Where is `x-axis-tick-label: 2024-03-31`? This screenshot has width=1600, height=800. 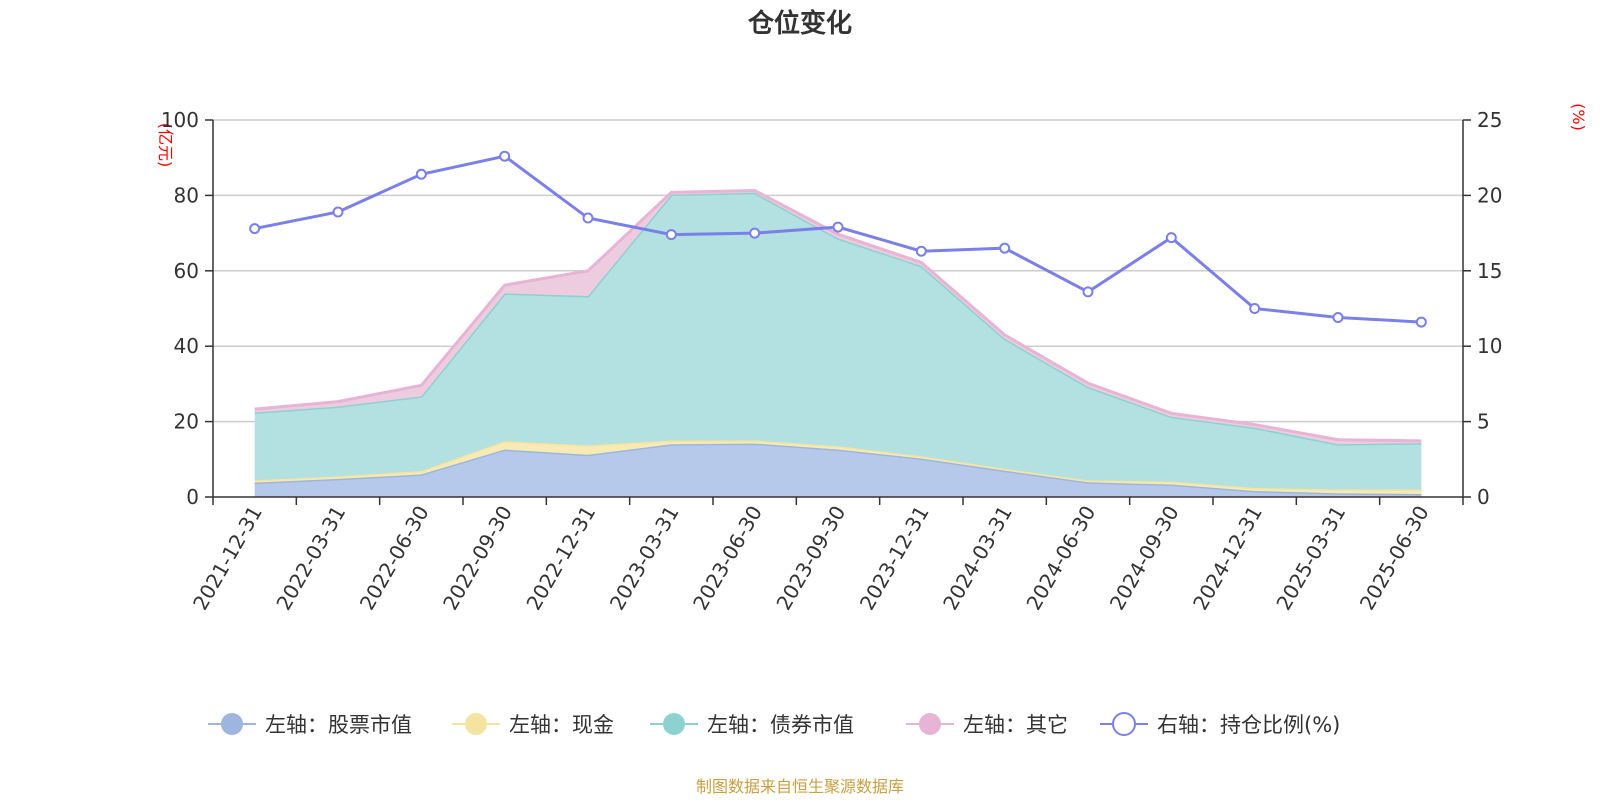 x-axis-tick-label: 2024-03-31 is located at coordinates (977, 558).